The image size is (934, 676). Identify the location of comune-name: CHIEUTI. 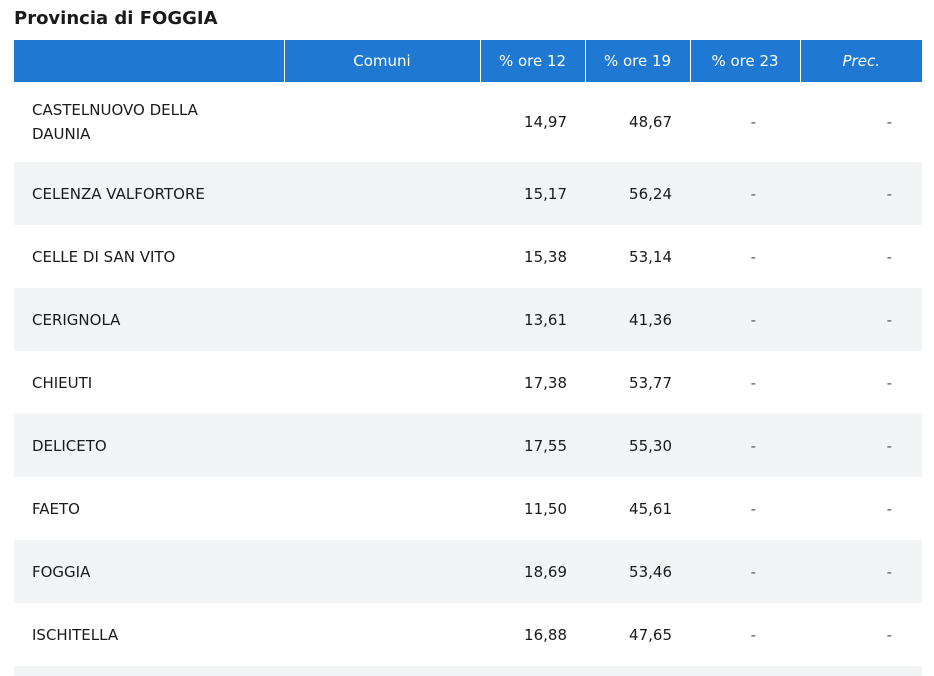
(62, 382).